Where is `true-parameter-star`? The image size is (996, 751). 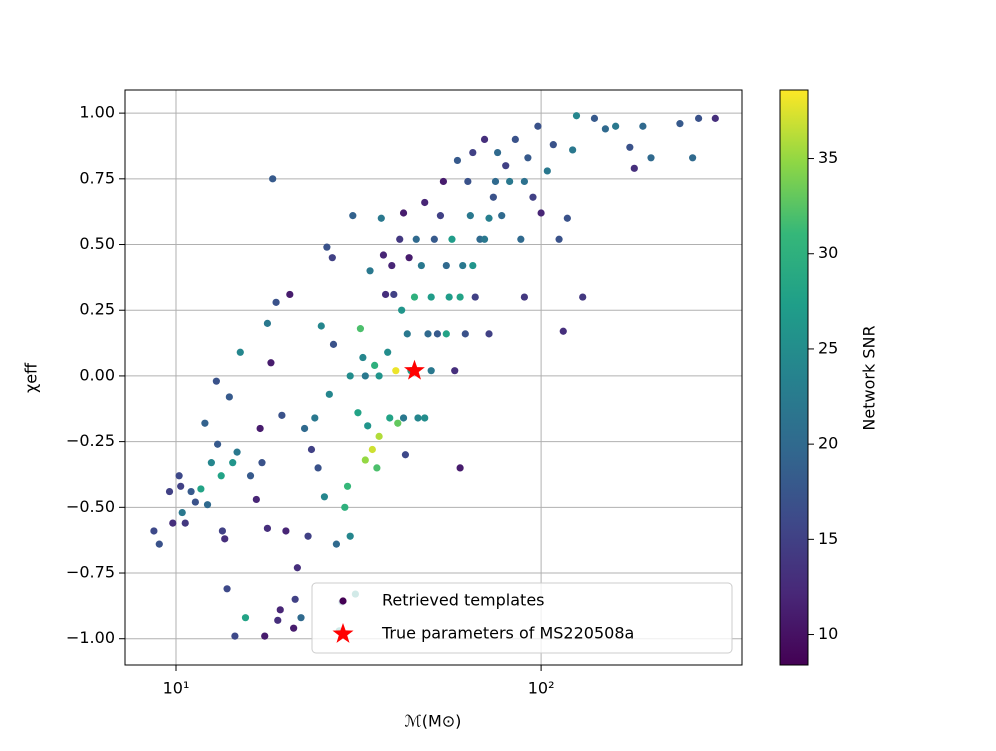 true-parameter-star is located at coordinates (414, 369).